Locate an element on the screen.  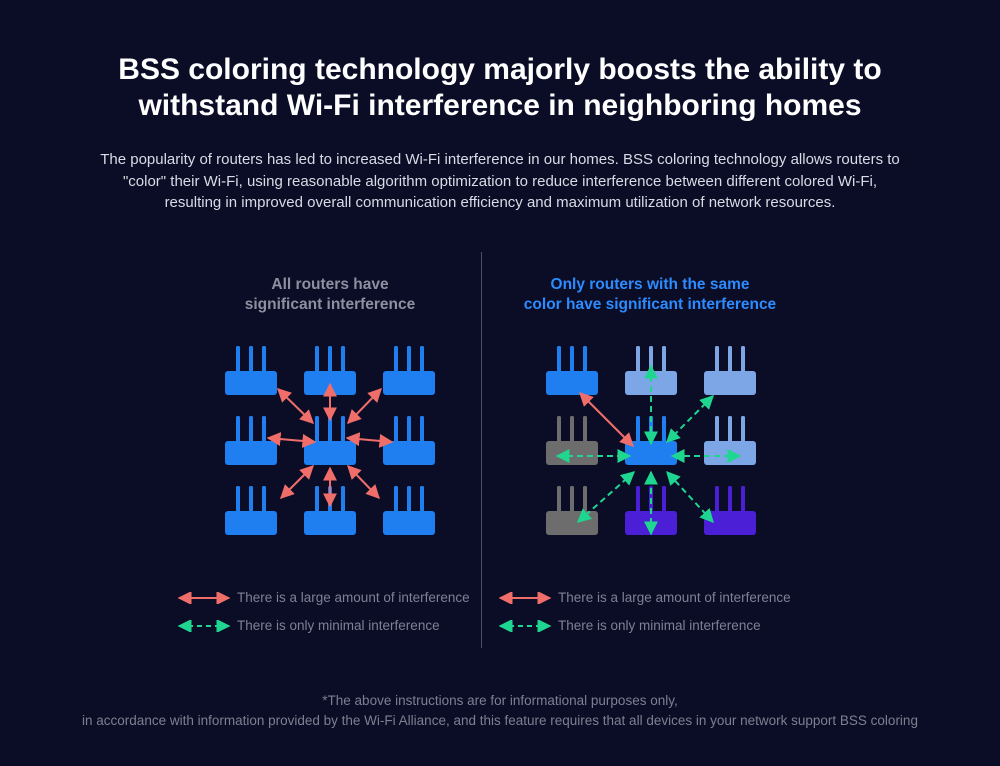
left-legend-minimal: There is only minimal interference is located at coordinates (308, 626).